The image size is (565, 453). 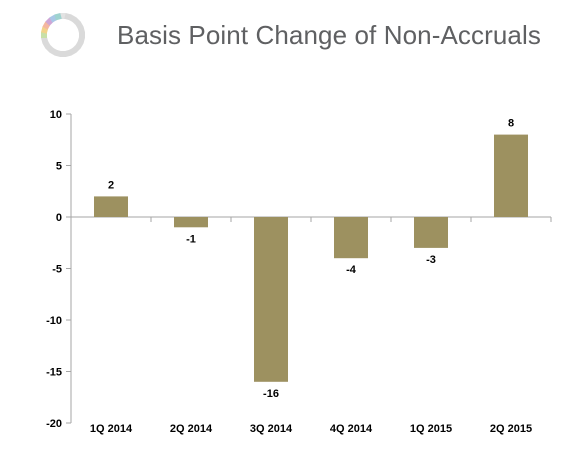 What do you see at coordinates (271, 394) in the screenshot?
I see `data-label: -16` at bounding box center [271, 394].